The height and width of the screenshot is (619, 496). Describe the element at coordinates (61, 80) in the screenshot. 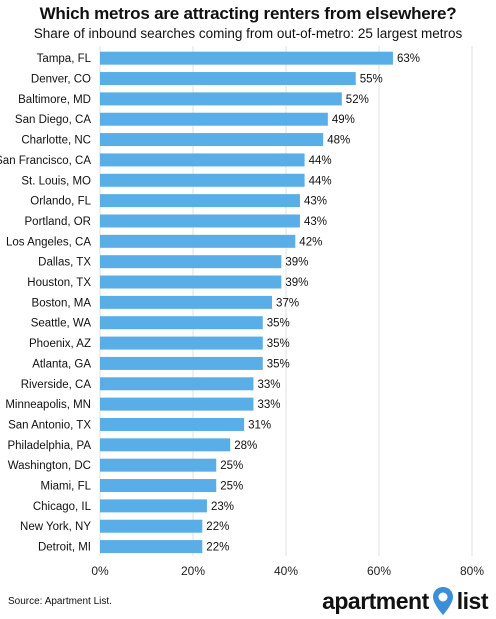

I see `category-label: Denver, CO` at that location.